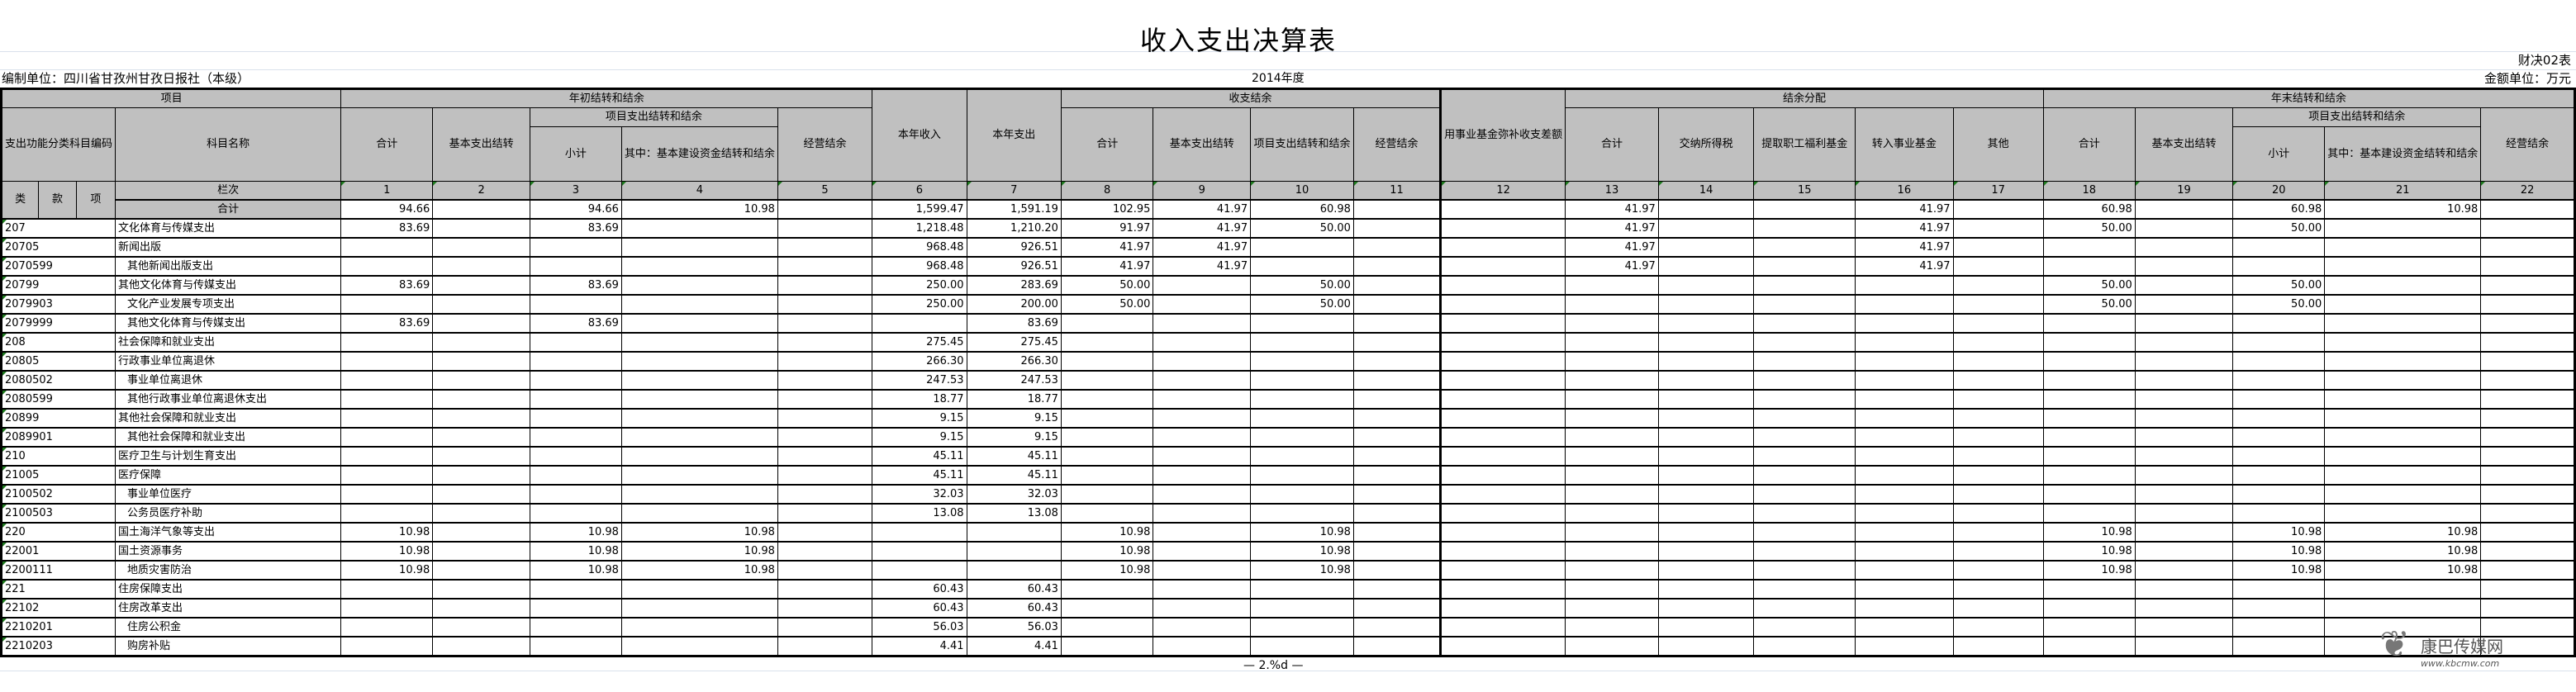  I want to click on value-cell-col-1: 83.69, so click(387, 286).